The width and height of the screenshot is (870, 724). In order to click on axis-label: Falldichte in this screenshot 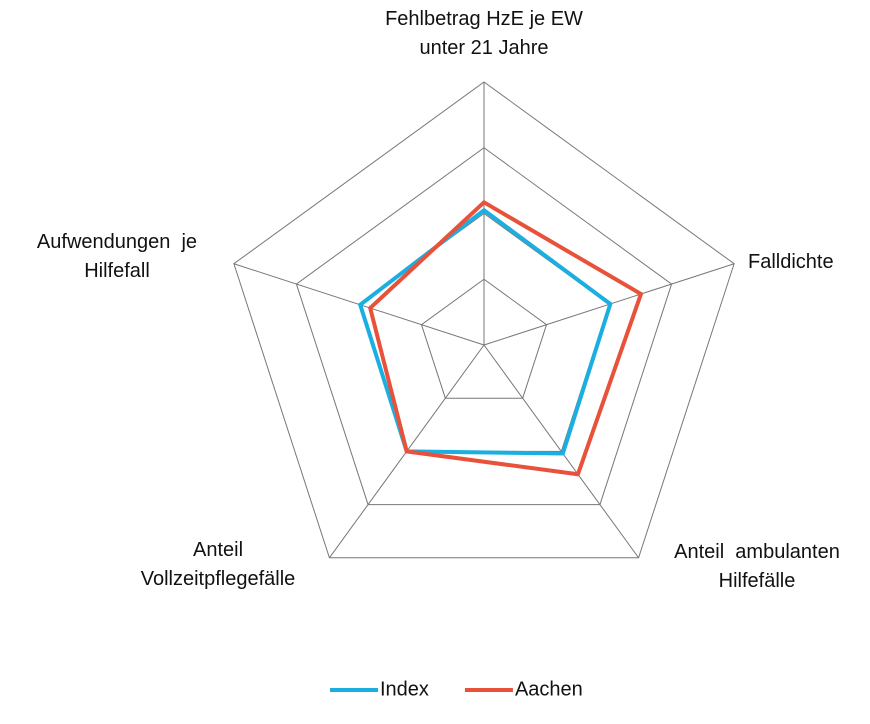, I will do `click(791, 262)`.